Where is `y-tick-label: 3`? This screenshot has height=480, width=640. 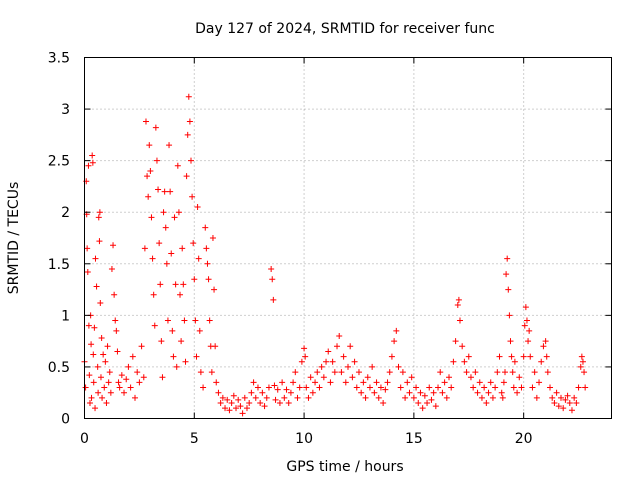
y-tick-label: 3 is located at coordinates (65, 110).